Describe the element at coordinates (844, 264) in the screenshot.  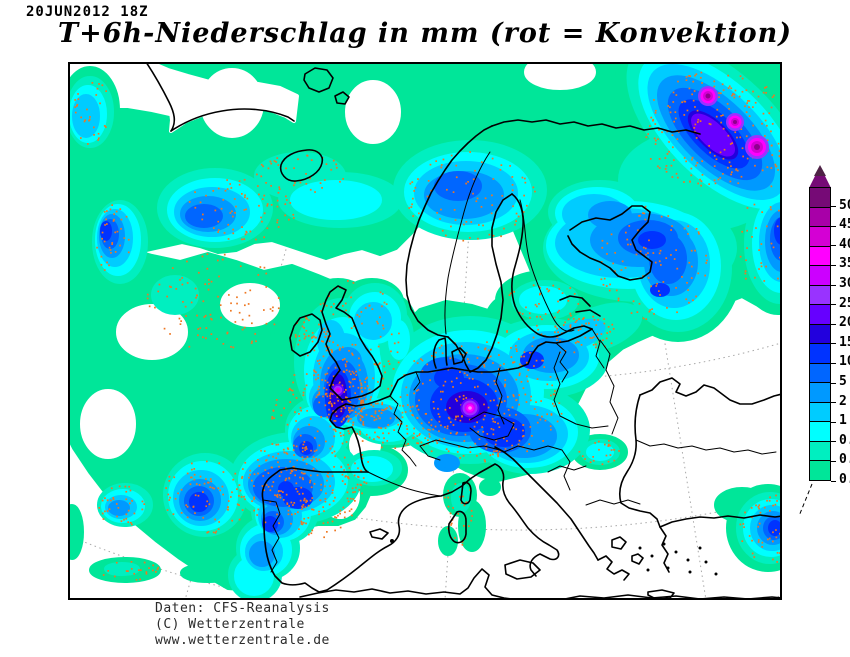
I see `legend-label: 35` at that location.